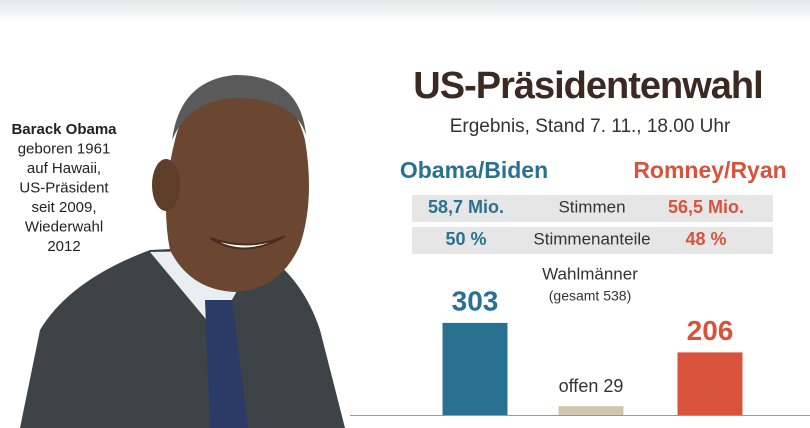 This screenshot has width=810, height=428. I want to click on value-title: Wahlmänner, so click(590, 273).